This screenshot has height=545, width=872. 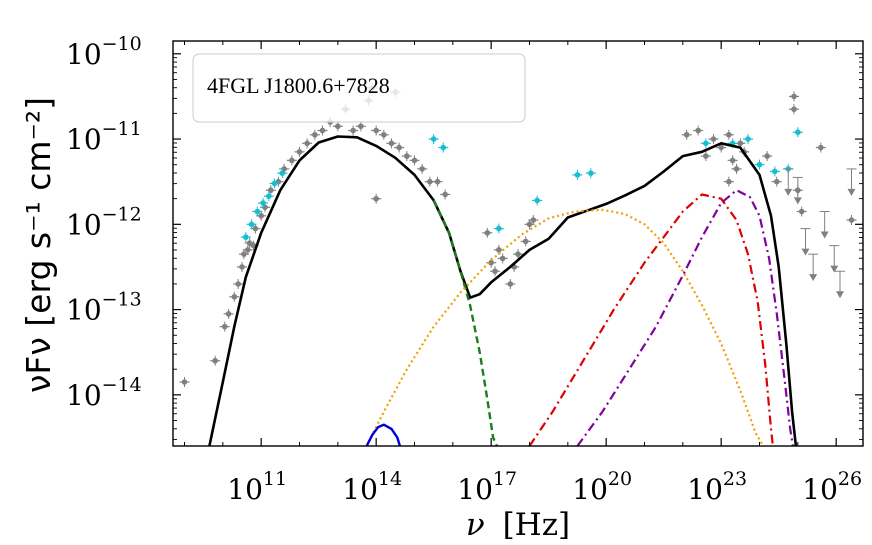 I want to click on ec-component-1-curve, so click(x=651, y=319).